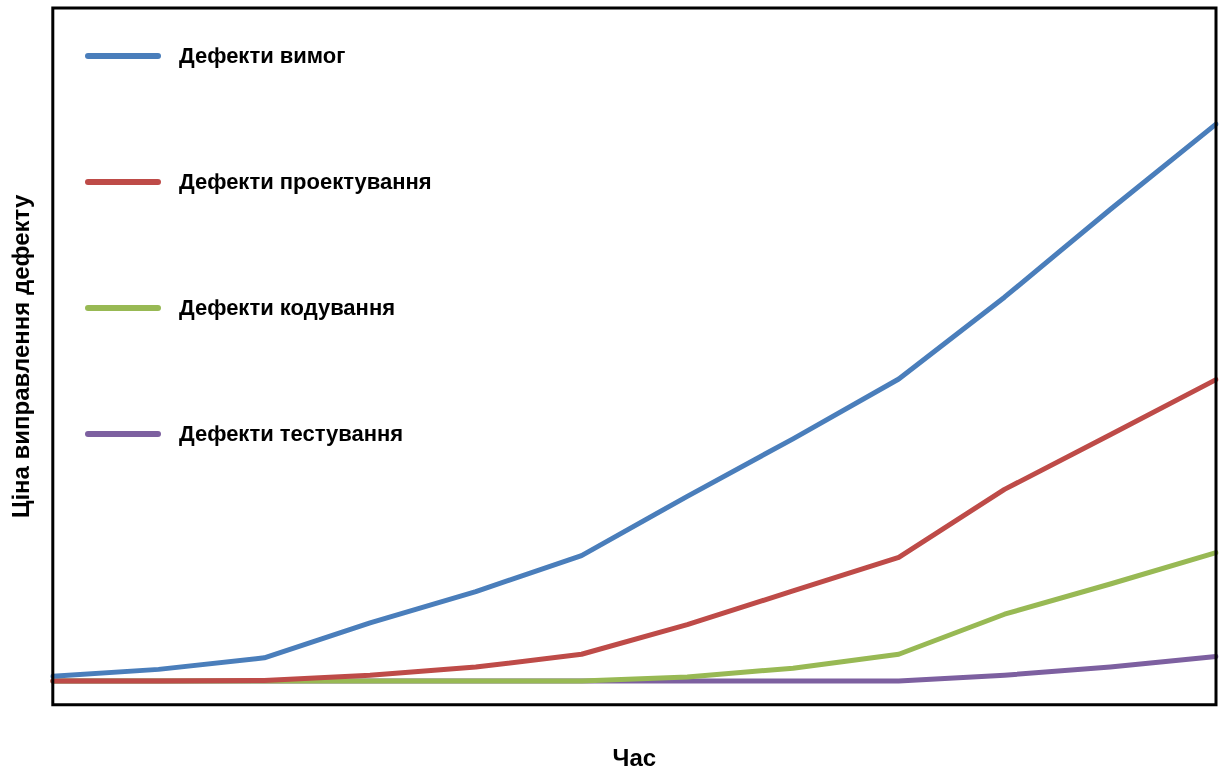 This screenshot has width=1221, height=782. Describe the element at coordinates (262, 56) in the screenshot. I see `legend-label: Дефекти вимог` at that location.